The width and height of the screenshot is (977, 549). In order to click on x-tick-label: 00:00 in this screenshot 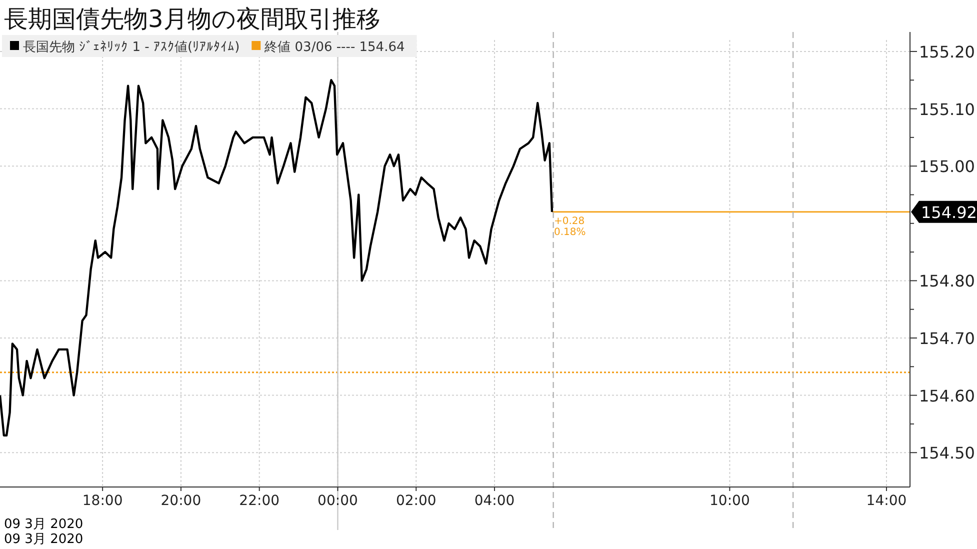, I will do `click(338, 501)`.